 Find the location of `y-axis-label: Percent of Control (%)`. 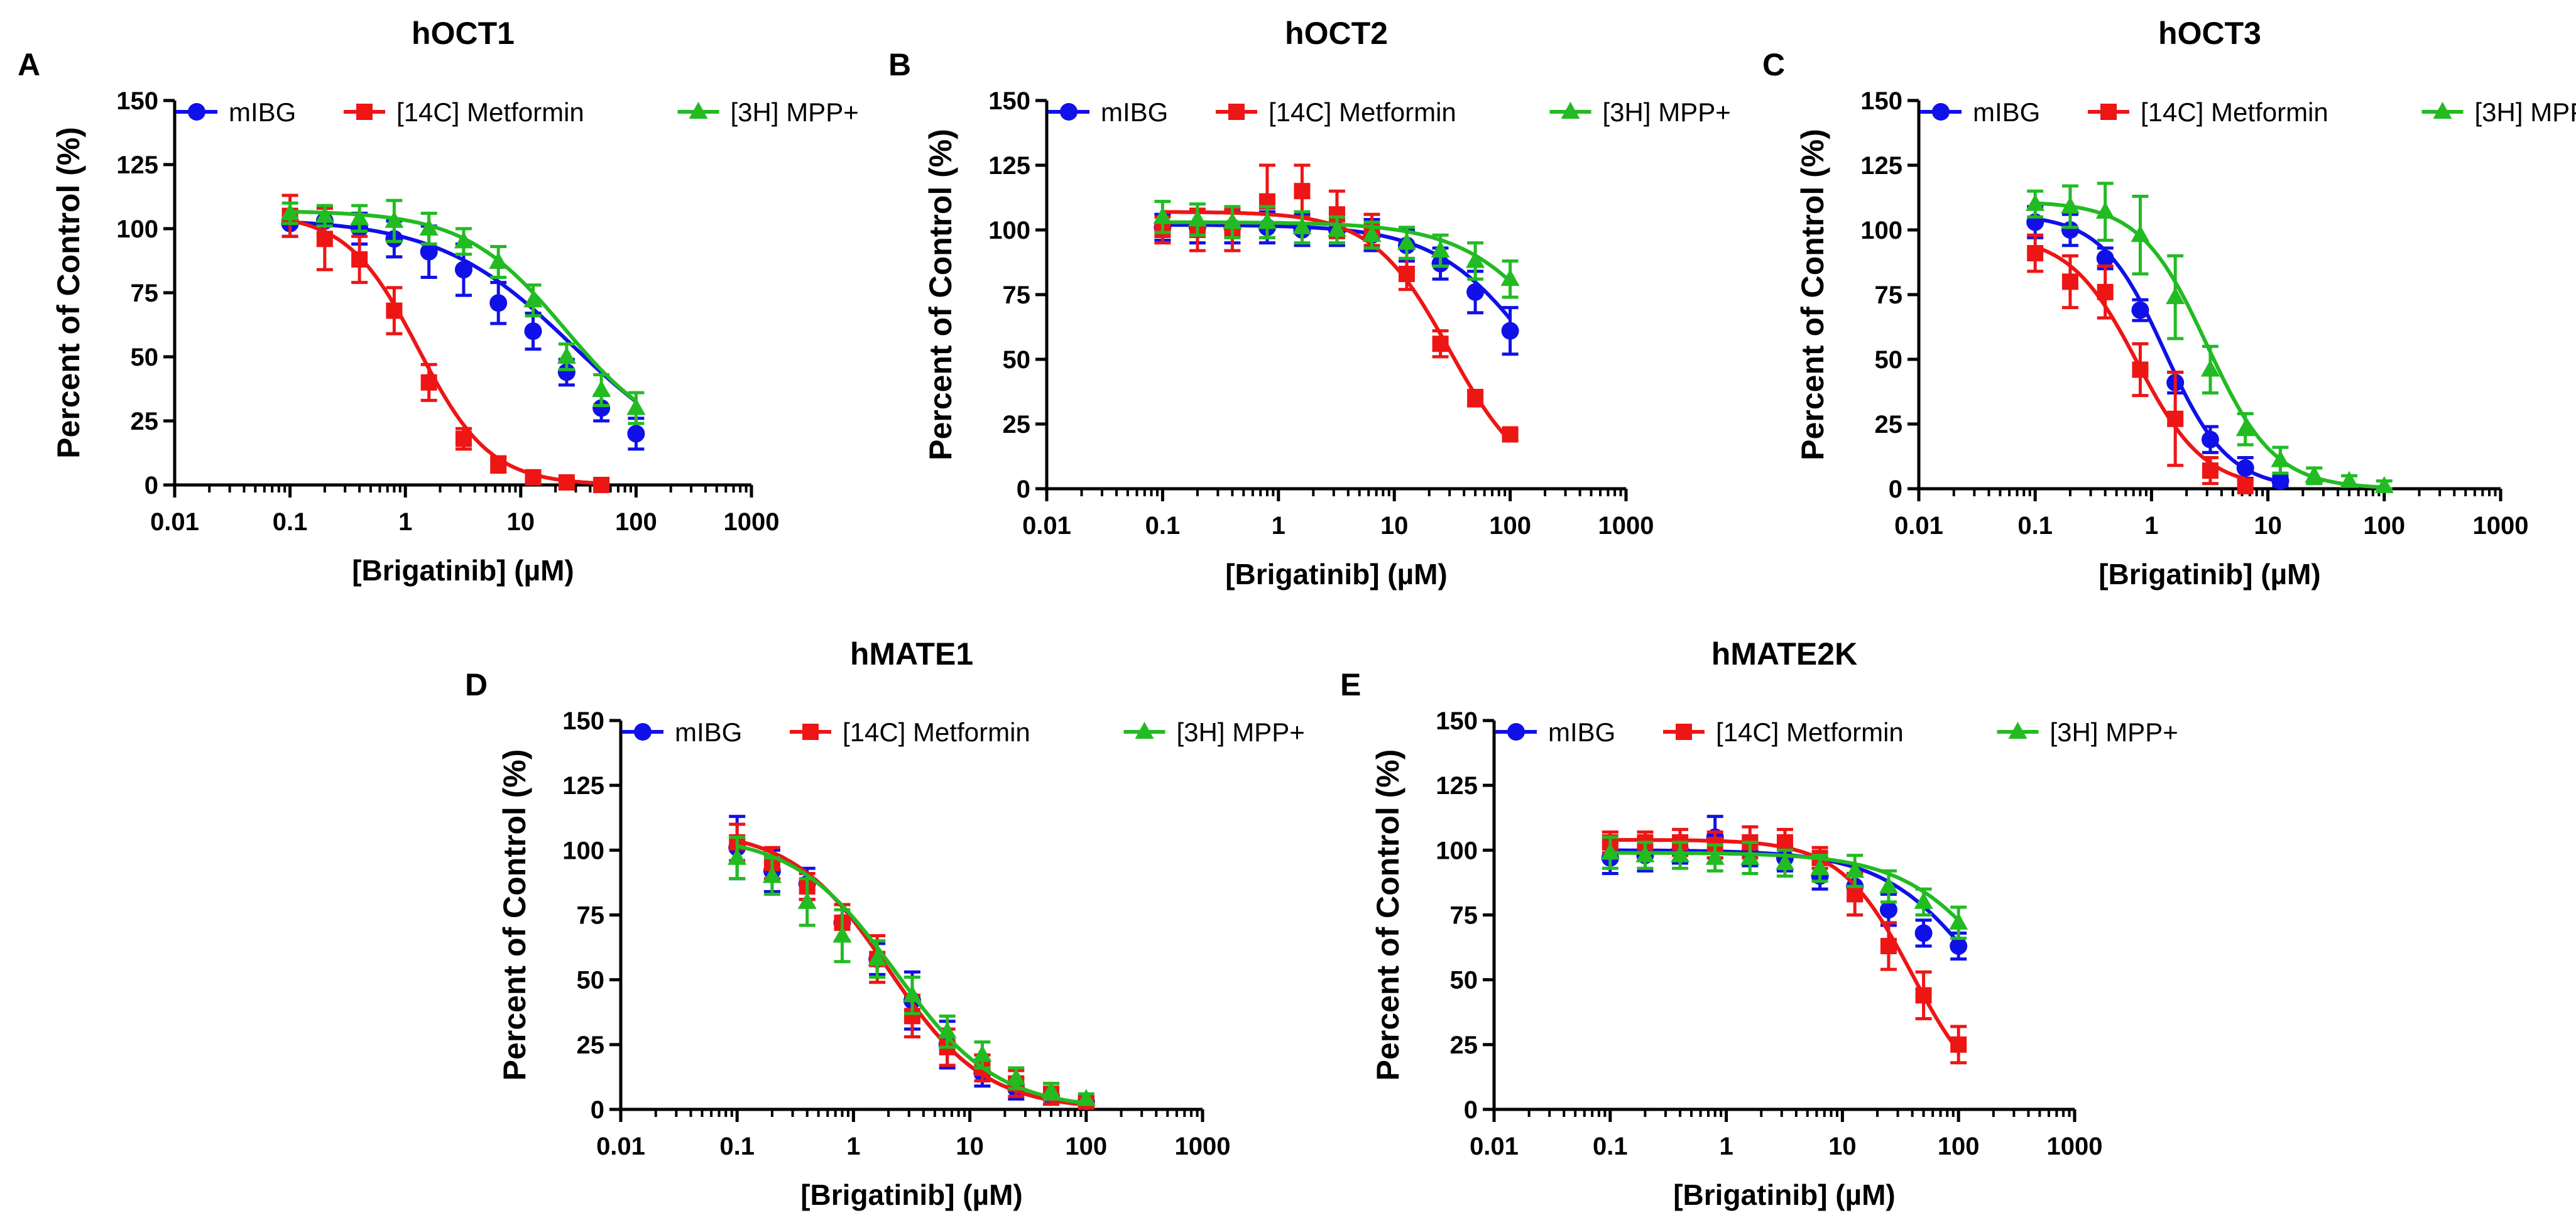

y-axis-label: Percent of Control (%) is located at coordinates (68, 293).